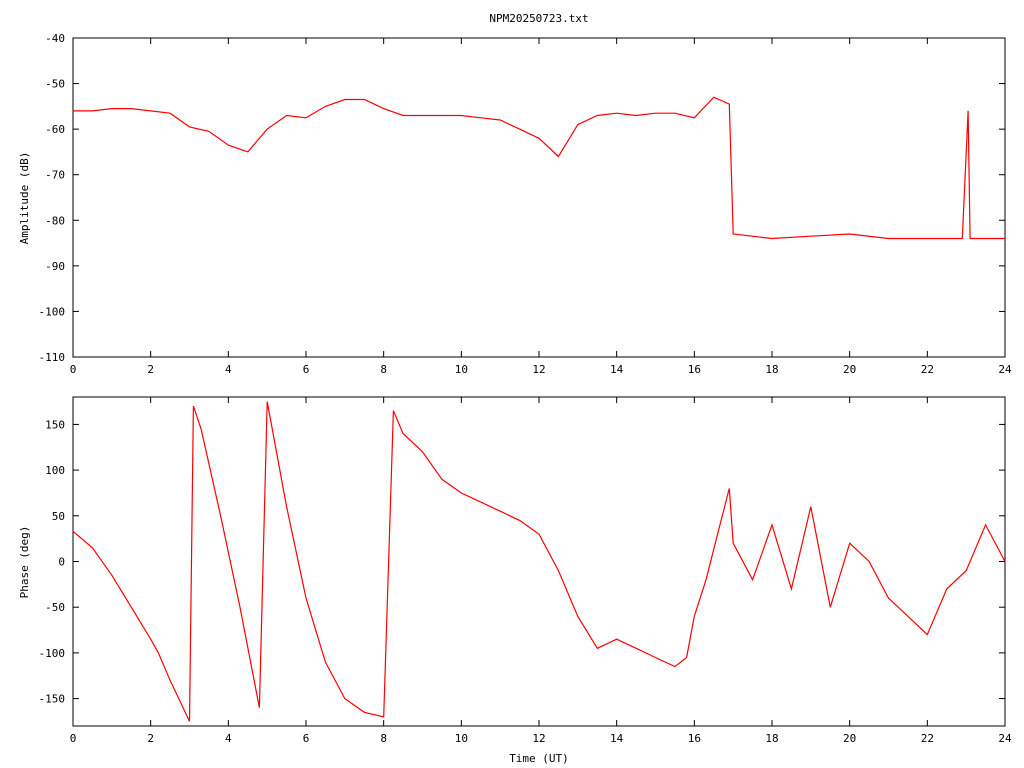 The width and height of the screenshot is (1024, 768). What do you see at coordinates (55, 84) in the screenshot?
I see `amplitude-y-tick-label: -50` at bounding box center [55, 84].